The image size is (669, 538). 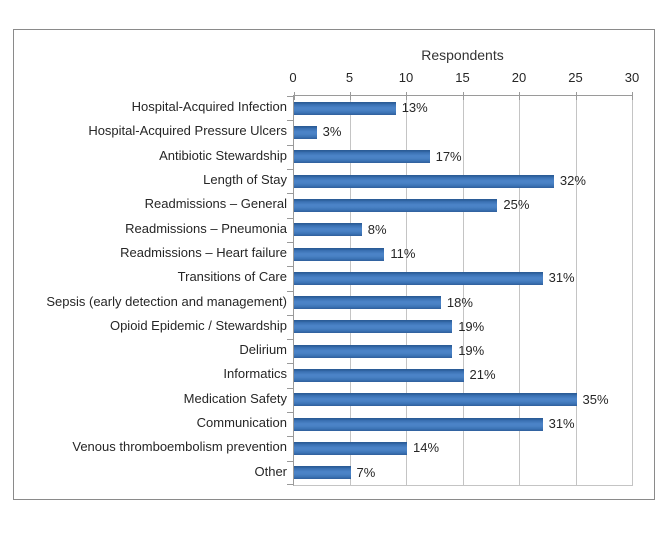 I want to click on category-label: Communication, so click(x=241, y=423).